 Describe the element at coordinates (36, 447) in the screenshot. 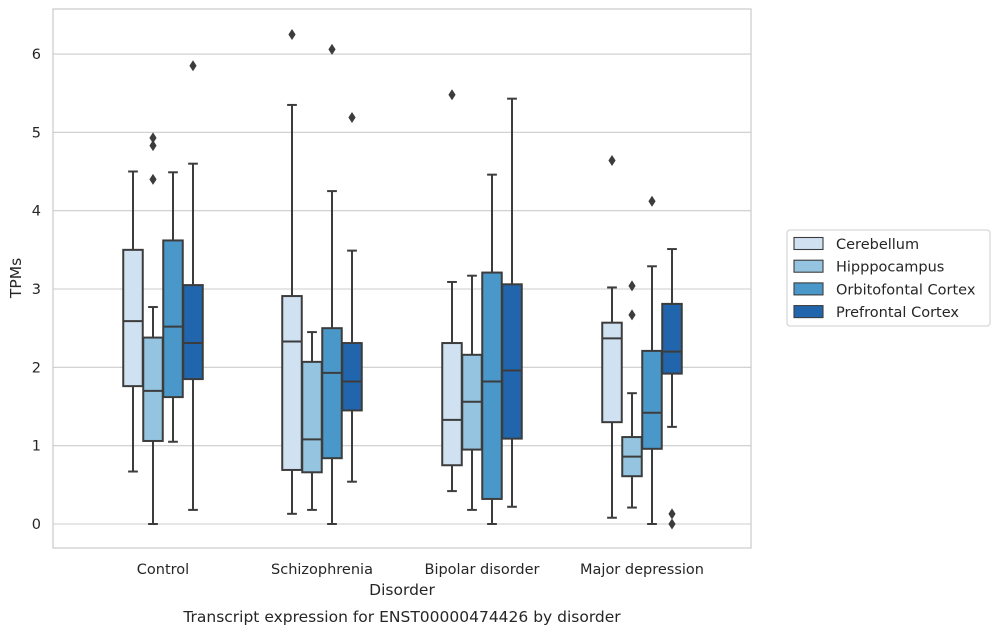

I see `y-tick-label: 1` at that location.